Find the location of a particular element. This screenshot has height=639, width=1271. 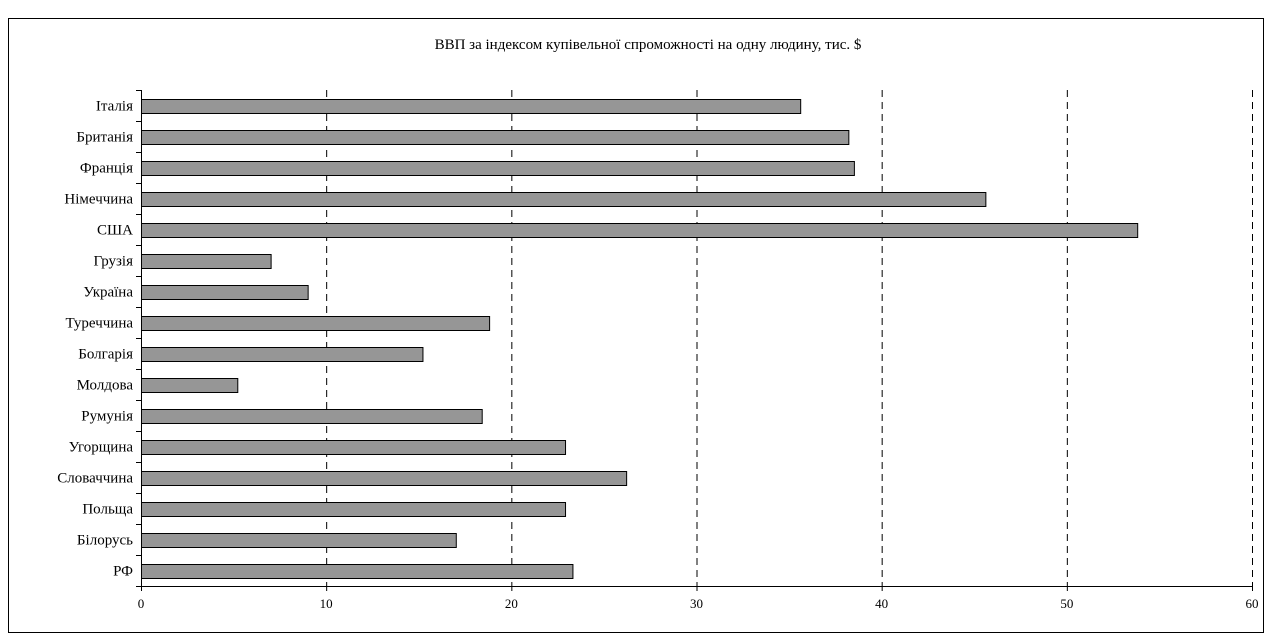

category-label: США is located at coordinates (115, 231).